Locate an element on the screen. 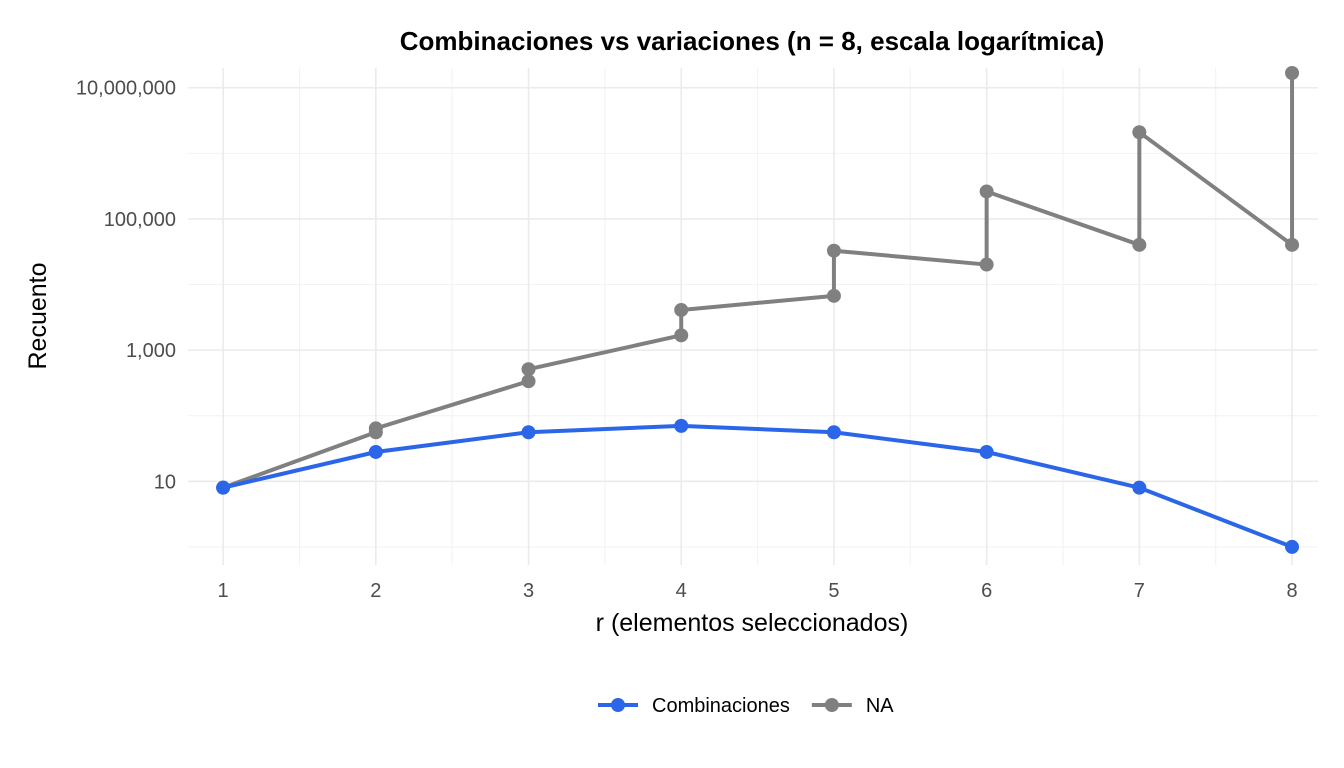  x-tick-label: 6 is located at coordinates (986, 591).